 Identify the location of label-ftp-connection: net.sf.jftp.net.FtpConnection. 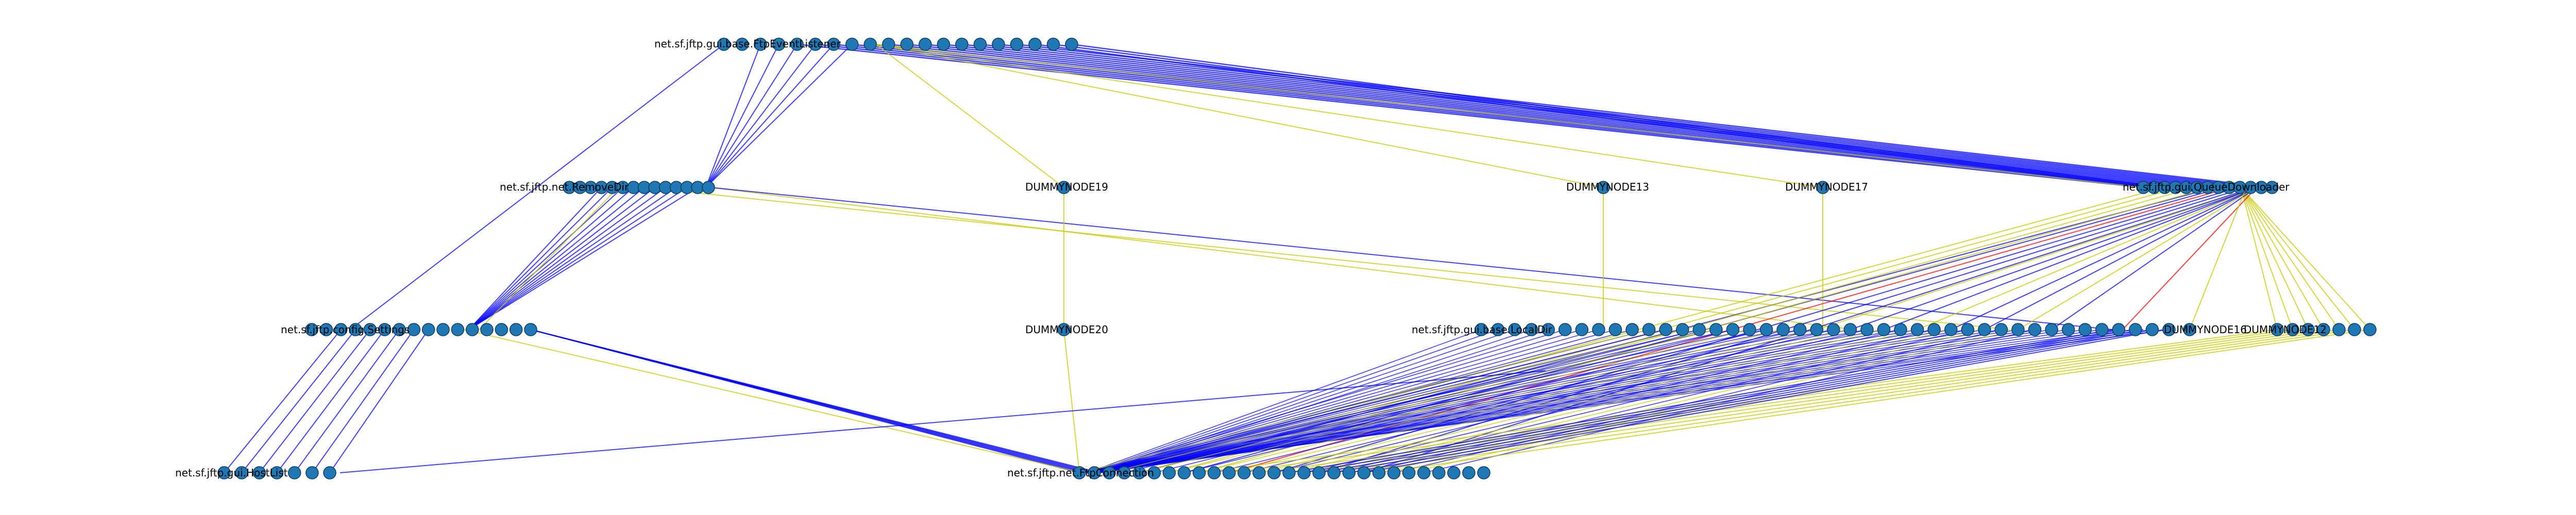
(1081, 473).